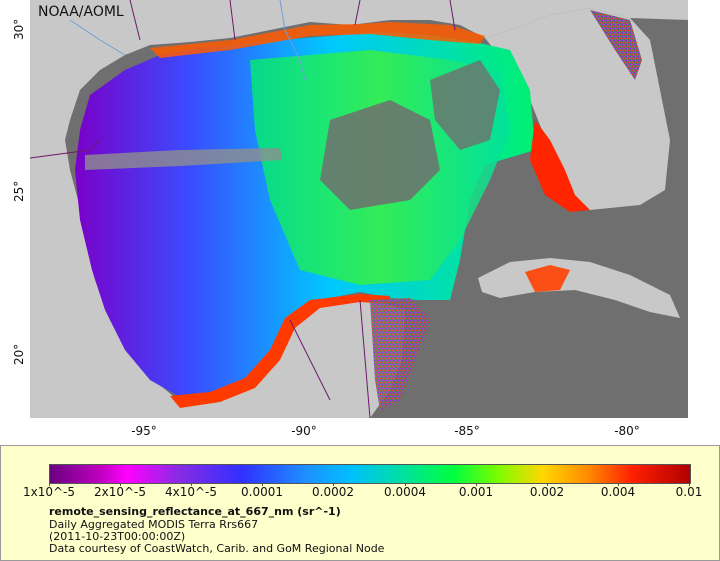 This screenshot has height=561, width=720. I want to click on lat-tick-20: 20°, so click(19, 354).